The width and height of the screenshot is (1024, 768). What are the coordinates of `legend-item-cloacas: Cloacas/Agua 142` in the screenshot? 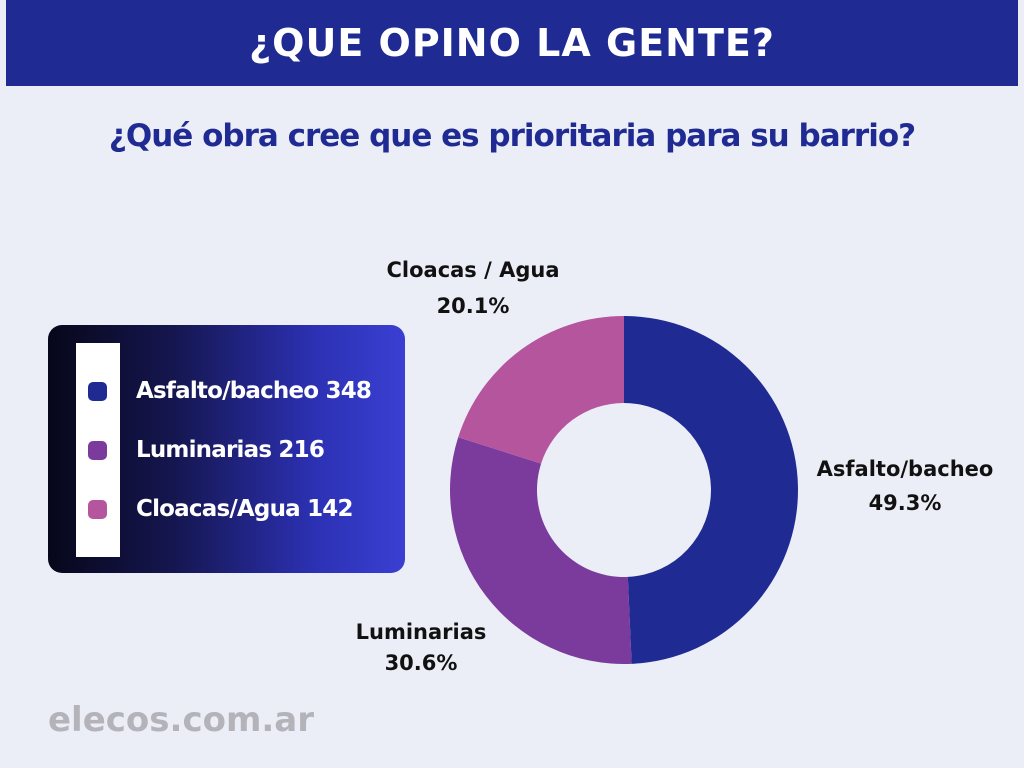 It's located at (221, 509).